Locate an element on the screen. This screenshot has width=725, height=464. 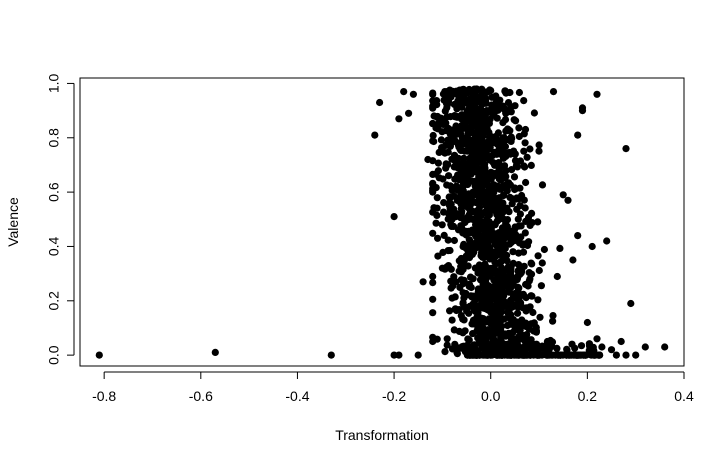
y-tick-label: 0.8 is located at coordinates (54, 138).